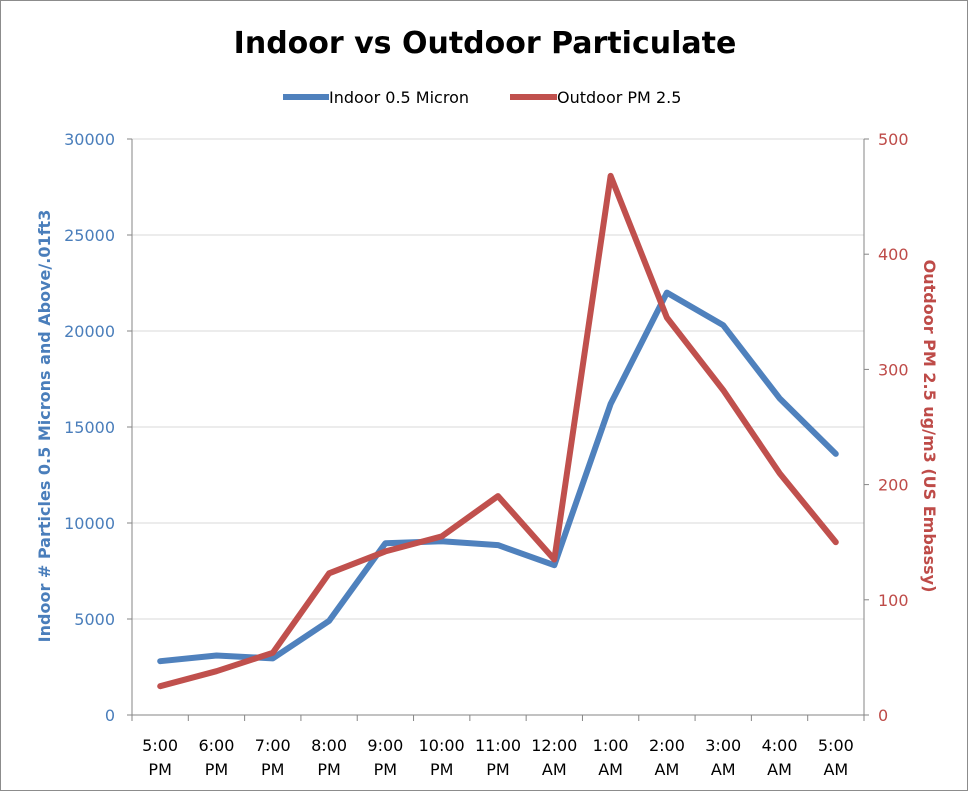 The width and height of the screenshot is (968, 792). Describe the element at coordinates (667, 757) in the screenshot. I see `x-tick-label: 2:00 AM` at that location.